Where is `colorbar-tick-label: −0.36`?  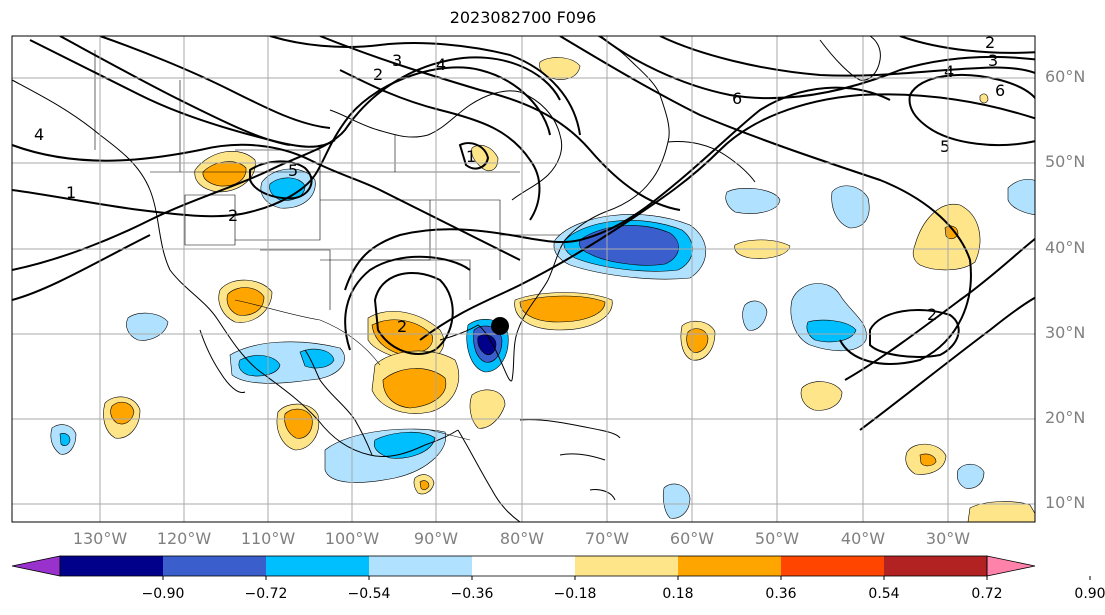 colorbar-tick-label: −0.36 is located at coordinates (472, 594).